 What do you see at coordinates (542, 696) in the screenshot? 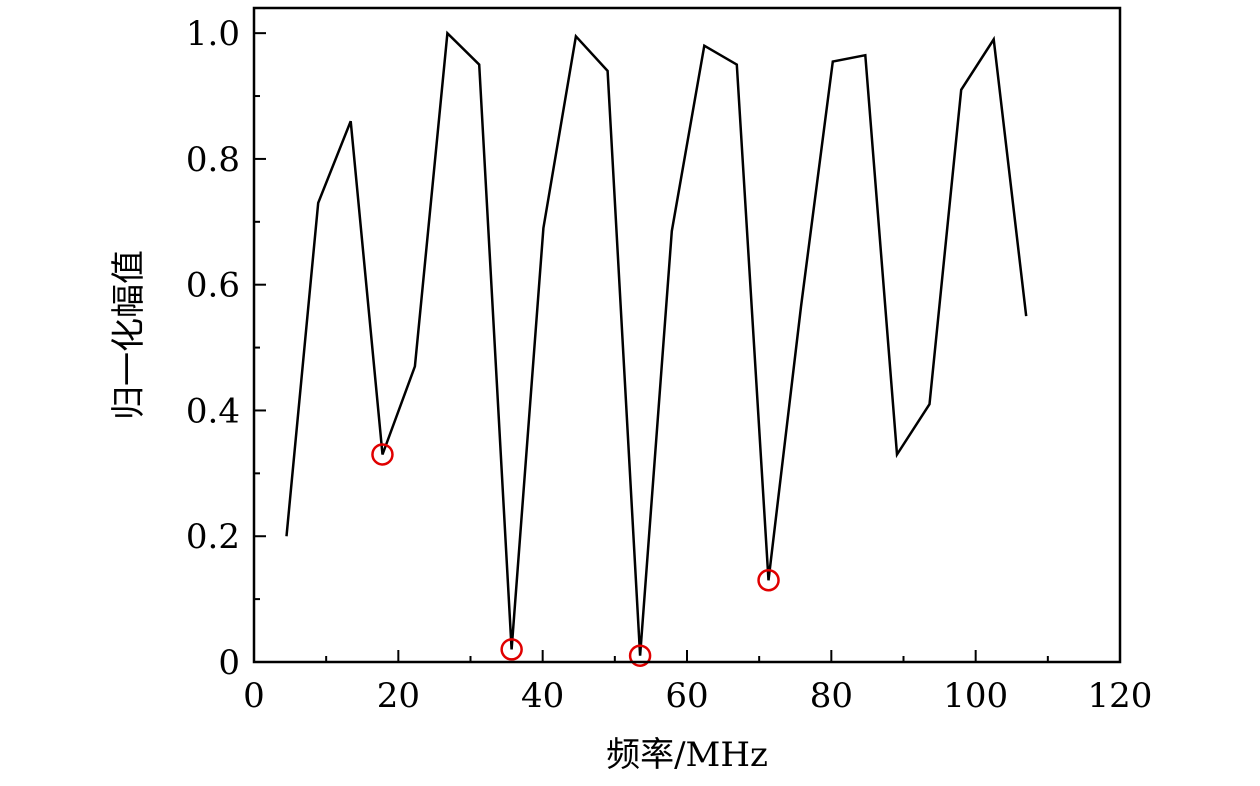
I see `x-tick-label: 40` at bounding box center [542, 696].